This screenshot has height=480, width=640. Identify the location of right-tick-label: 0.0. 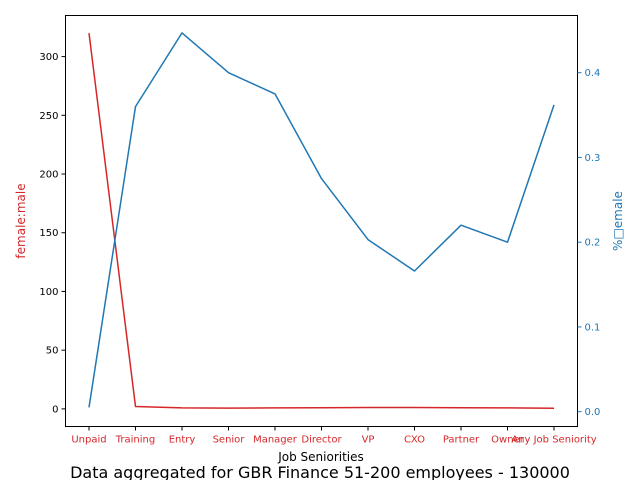
(593, 412).